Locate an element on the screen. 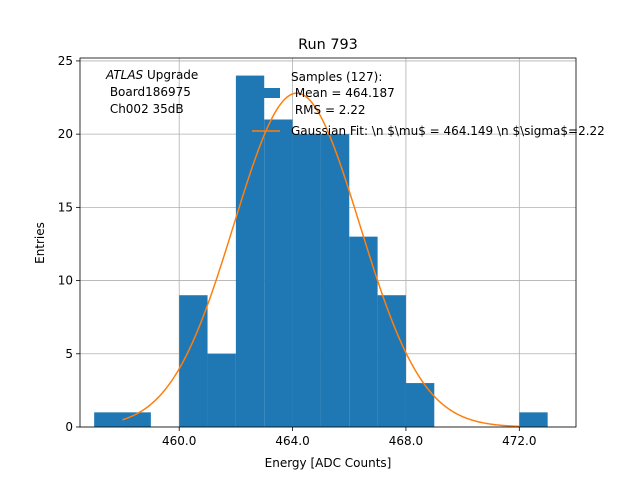 The image size is (640, 480). y-axis-ticks: 0 5 10 15 20 25 is located at coordinates (69, 244).